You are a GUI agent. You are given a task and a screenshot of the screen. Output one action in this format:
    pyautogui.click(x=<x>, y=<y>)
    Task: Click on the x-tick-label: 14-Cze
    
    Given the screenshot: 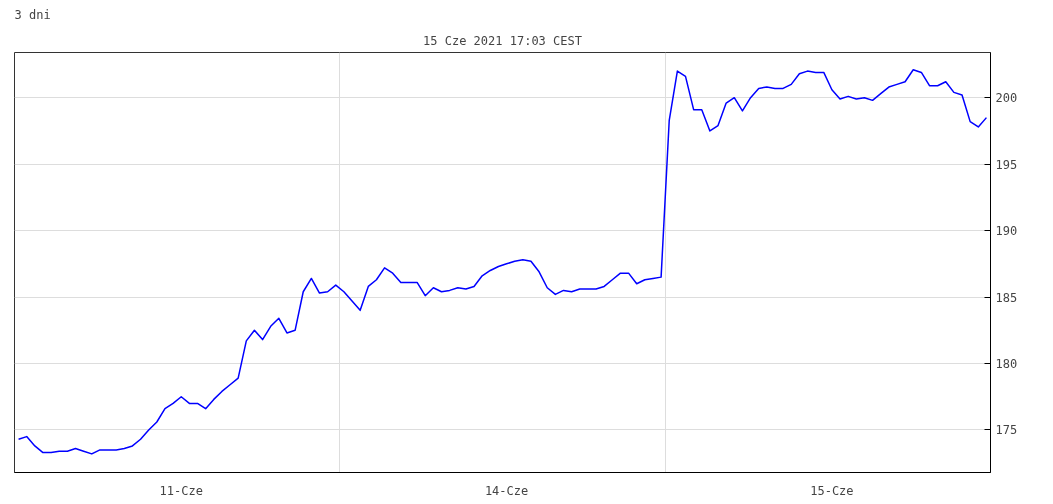 What is the action you would take?
    pyautogui.click(x=506, y=490)
    